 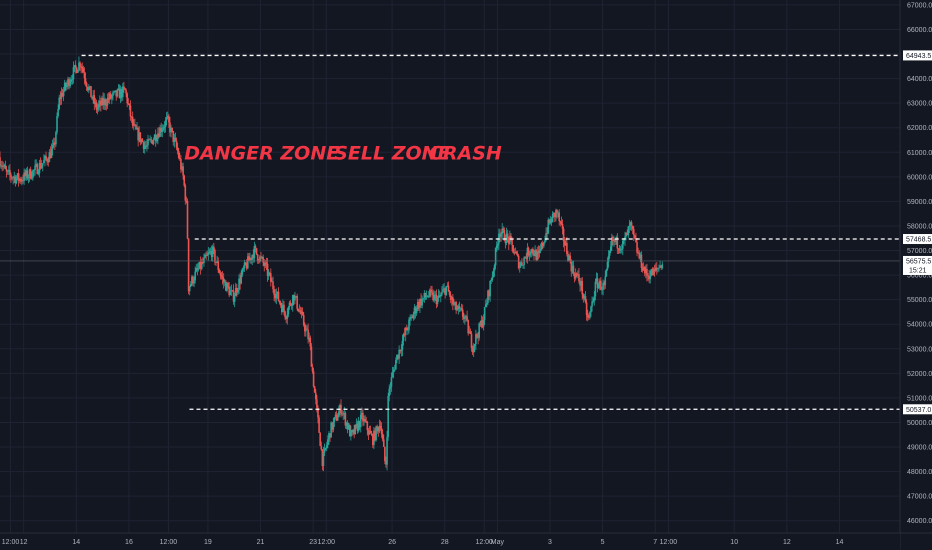 I want to click on x-tick-label: 12:00, so click(x=11, y=542).